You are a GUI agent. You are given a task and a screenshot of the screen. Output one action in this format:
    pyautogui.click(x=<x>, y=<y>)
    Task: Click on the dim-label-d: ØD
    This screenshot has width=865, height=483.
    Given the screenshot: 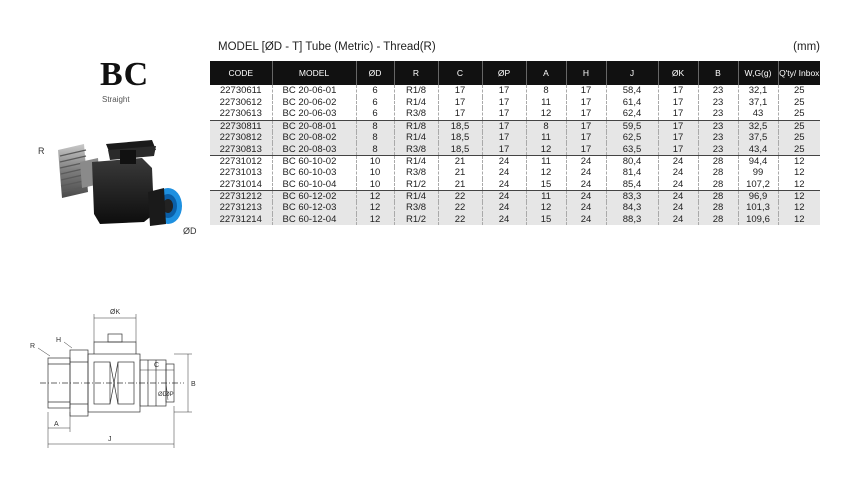 What is the action you would take?
    pyautogui.click(x=163, y=395)
    